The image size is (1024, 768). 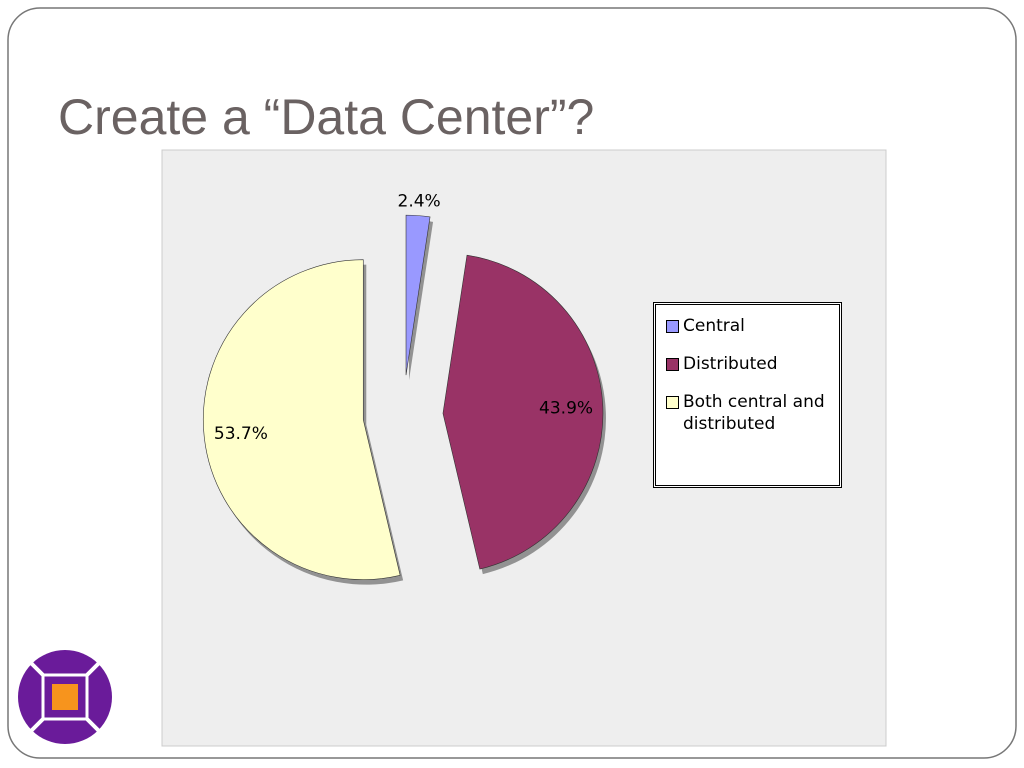 I want to click on legend-label: Distributed, so click(x=730, y=364).